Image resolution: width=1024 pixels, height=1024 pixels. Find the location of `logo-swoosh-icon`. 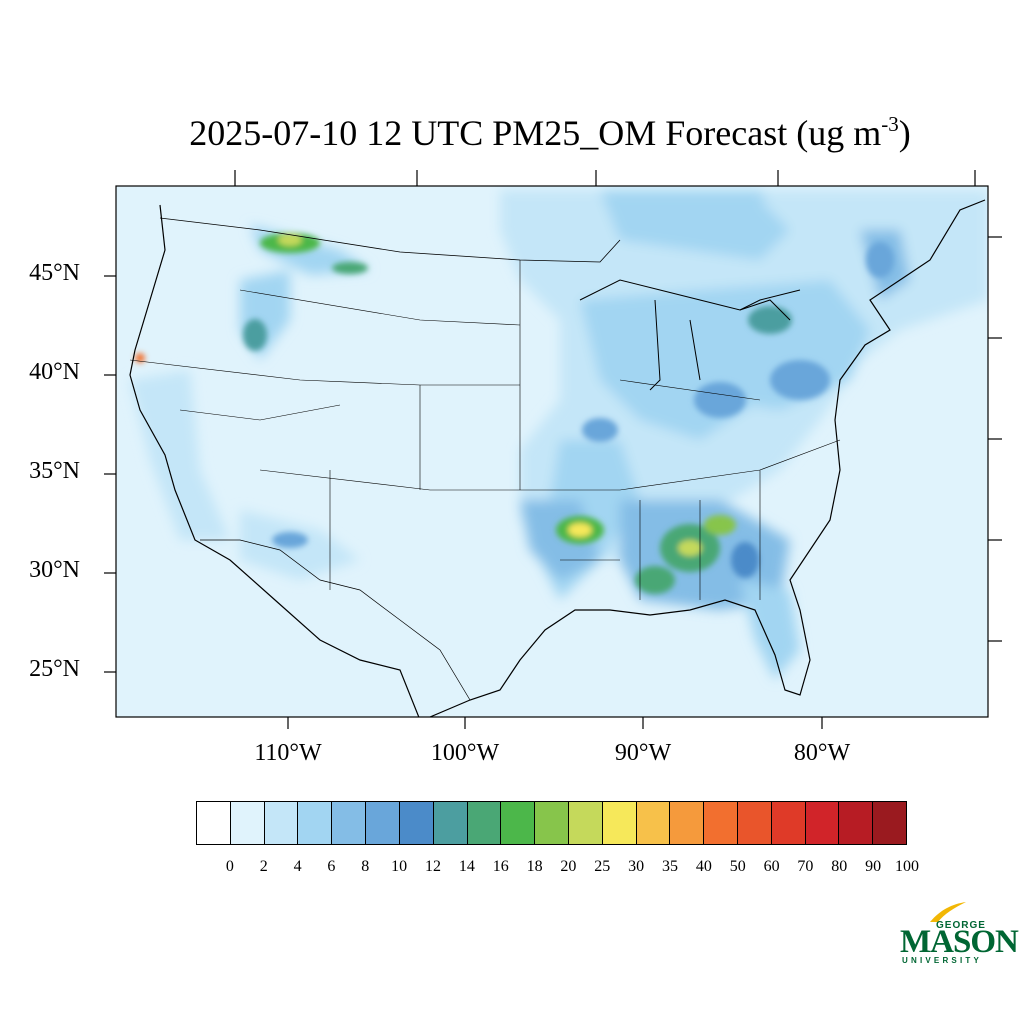

logo-swoosh-icon is located at coordinates (948, 912).